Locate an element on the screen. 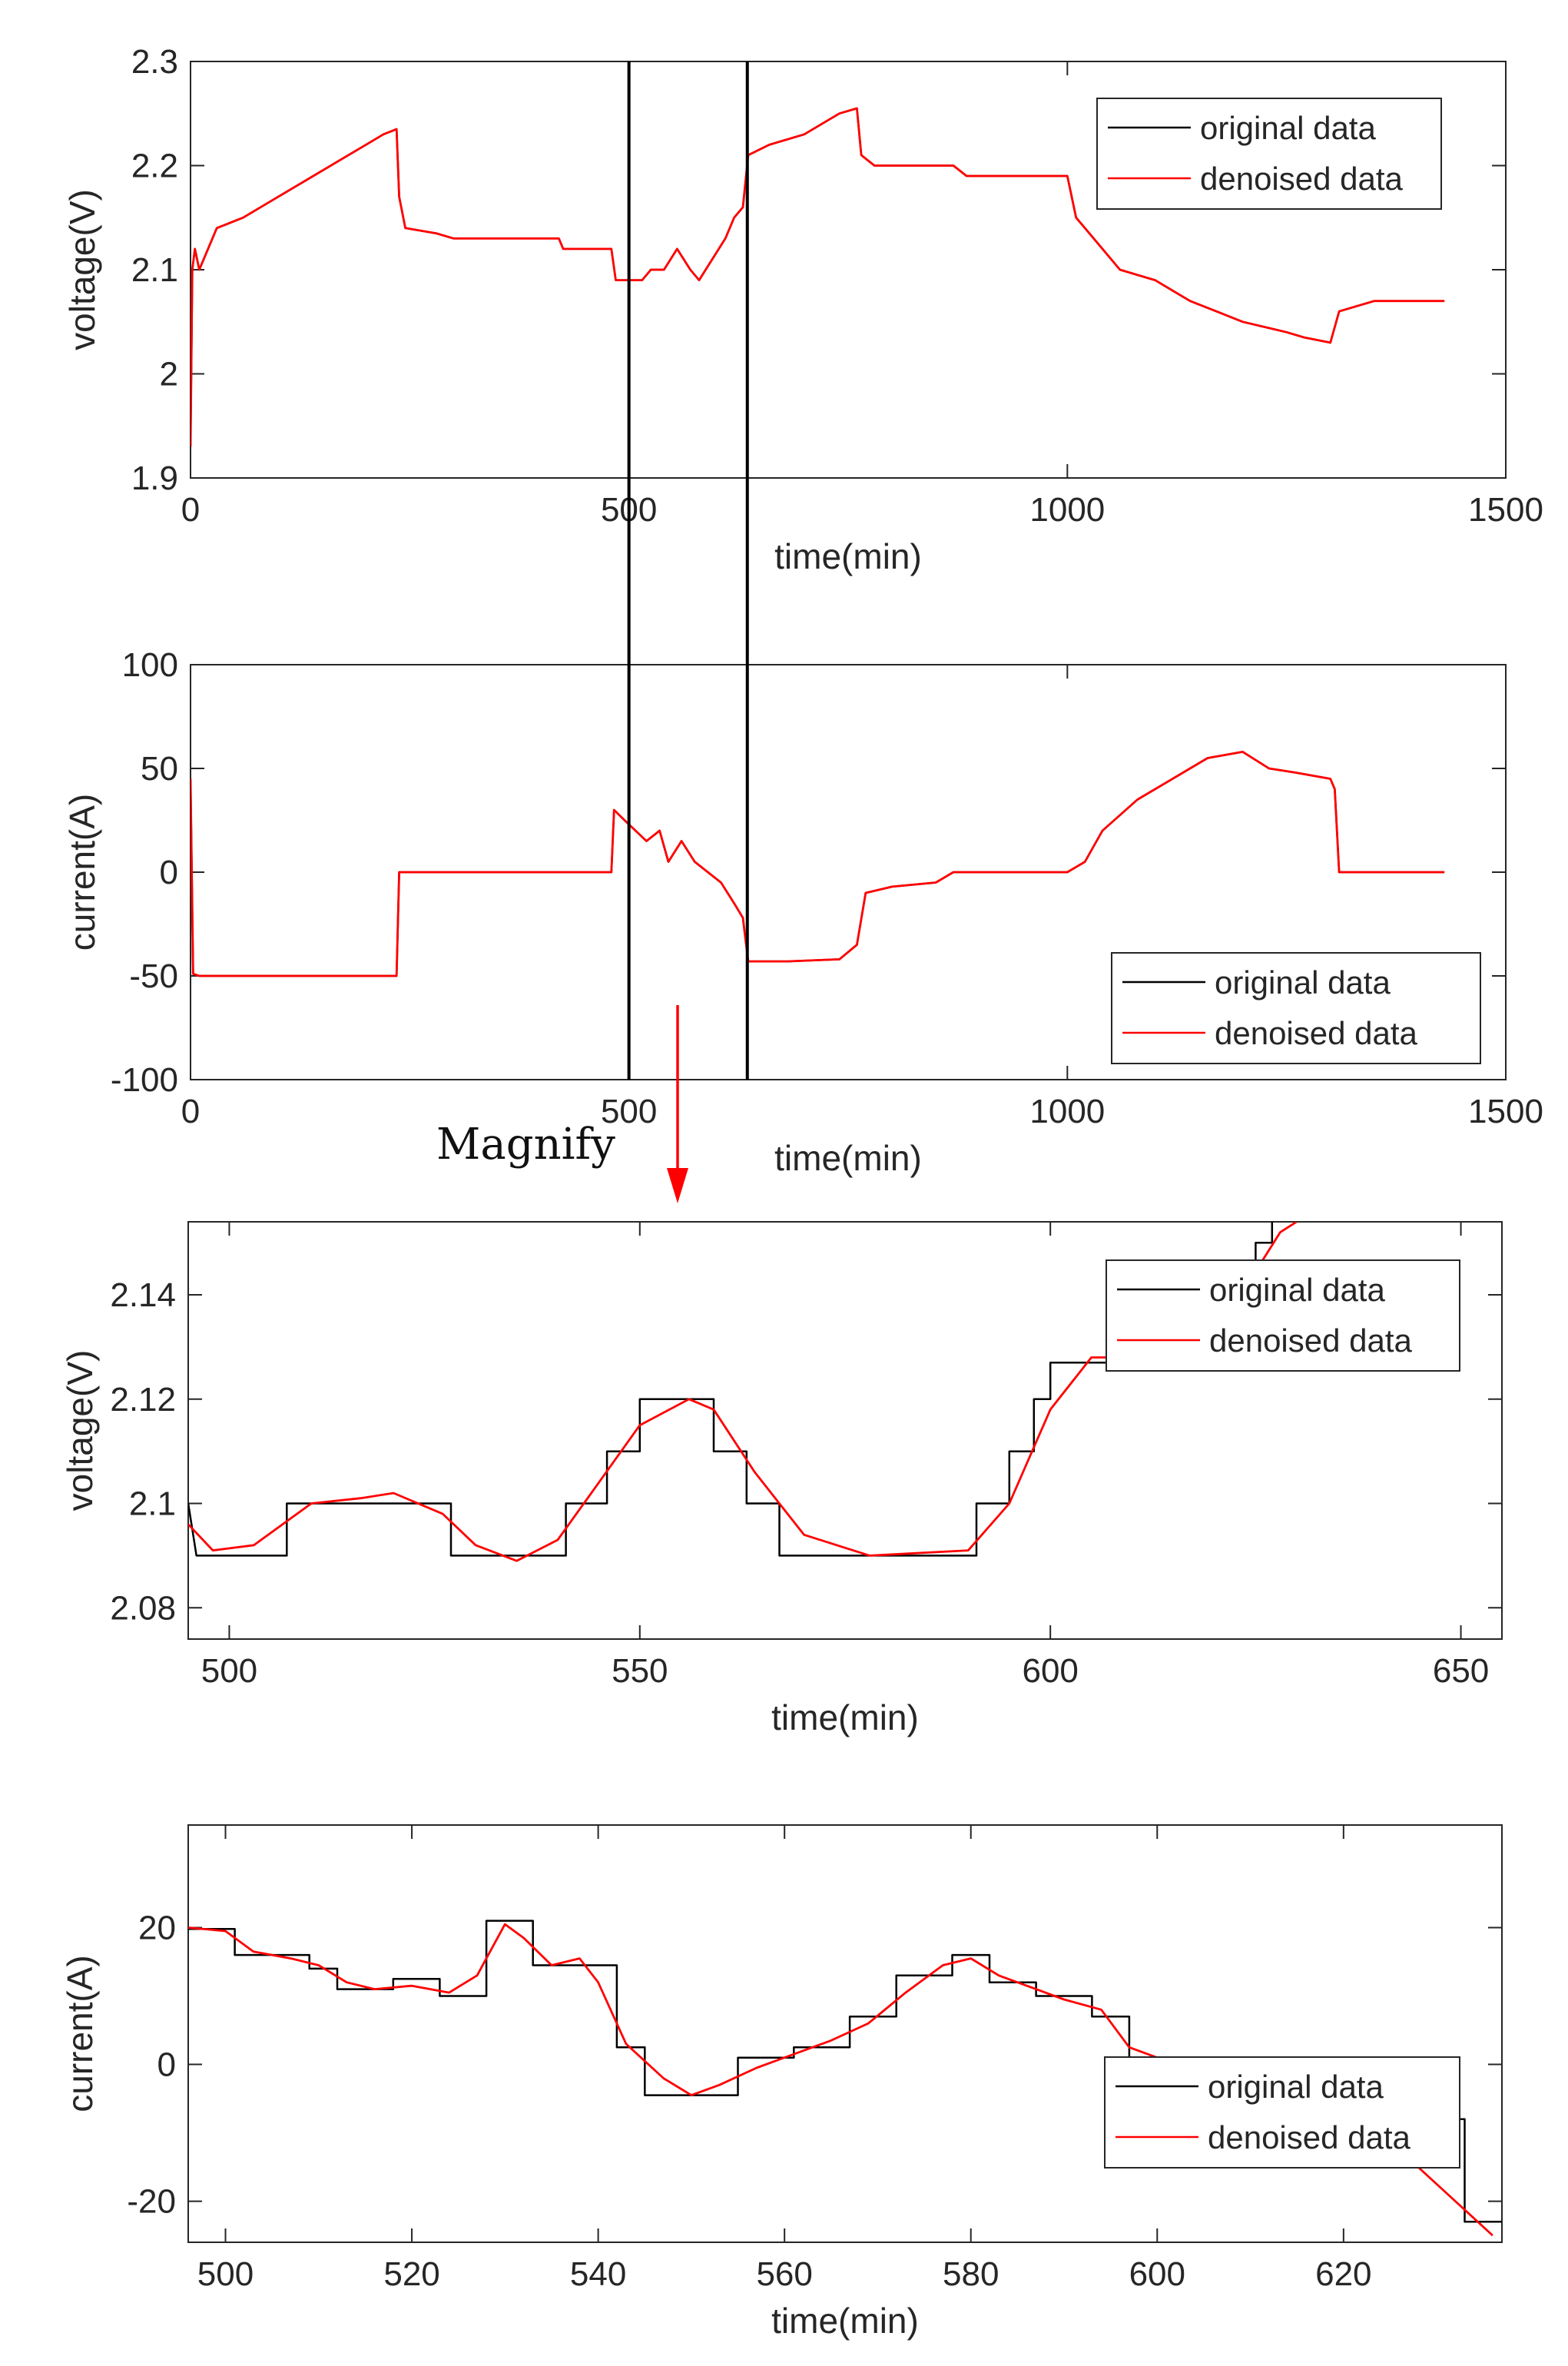  y-tick-label: 2.08 is located at coordinates (143, 1608).